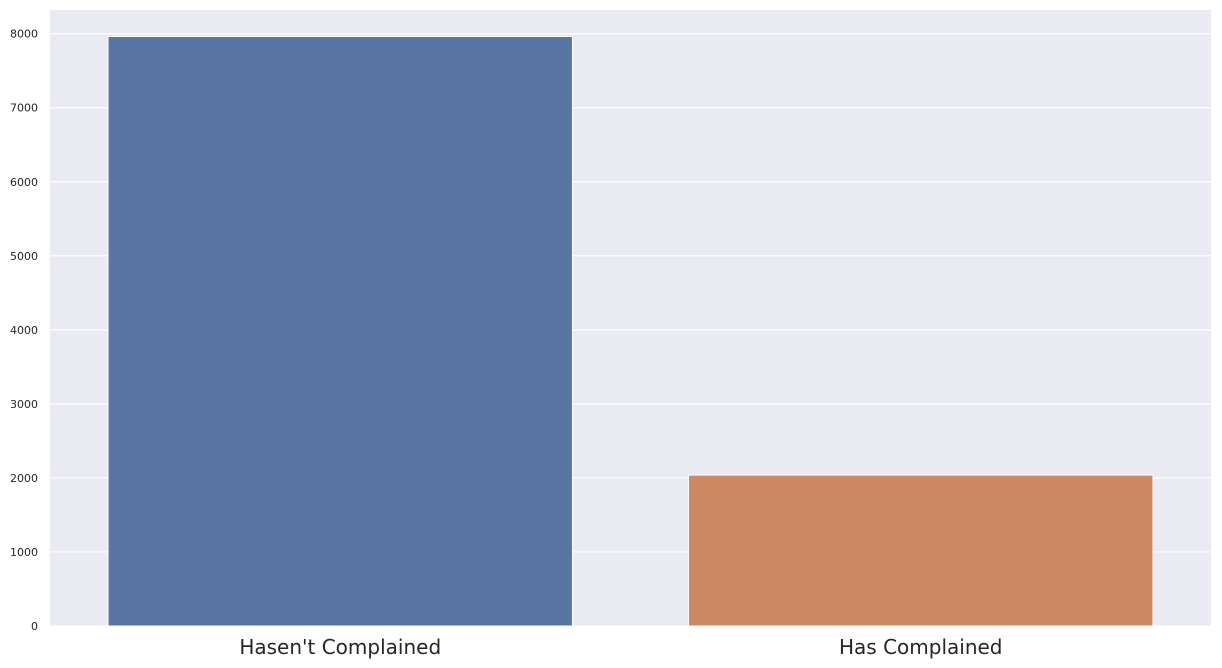  Describe the element at coordinates (24, 478) in the screenshot. I see `y-tick-label: 2000` at that location.